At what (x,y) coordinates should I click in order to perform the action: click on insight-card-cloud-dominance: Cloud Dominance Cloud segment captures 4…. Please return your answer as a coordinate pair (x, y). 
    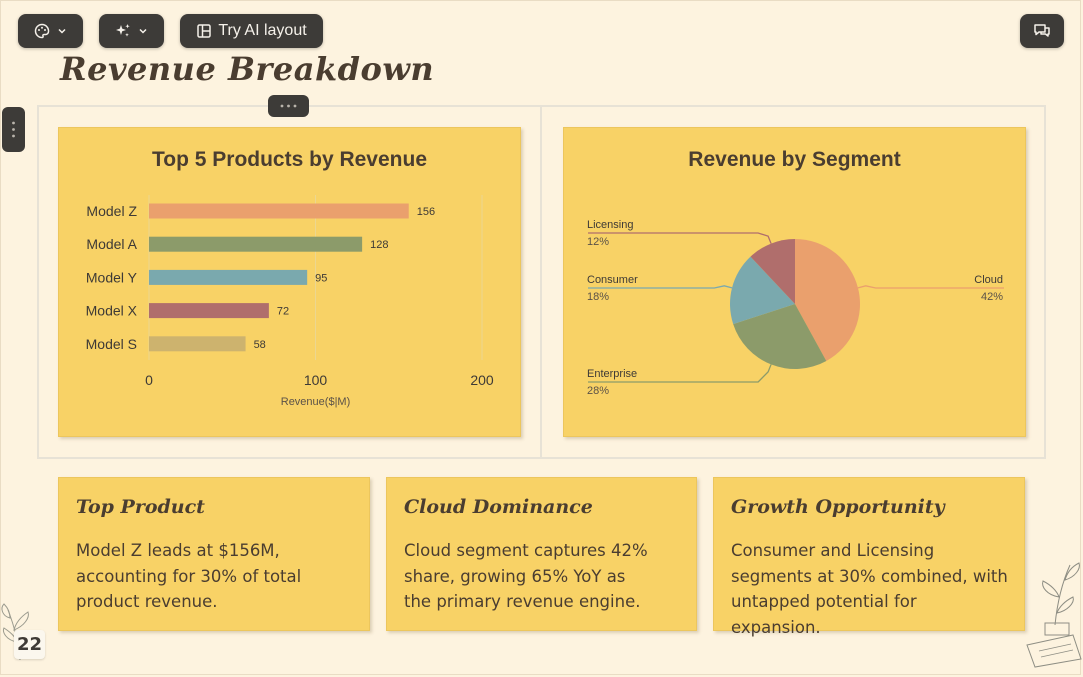
    Looking at the image, I should click on (541, 554).